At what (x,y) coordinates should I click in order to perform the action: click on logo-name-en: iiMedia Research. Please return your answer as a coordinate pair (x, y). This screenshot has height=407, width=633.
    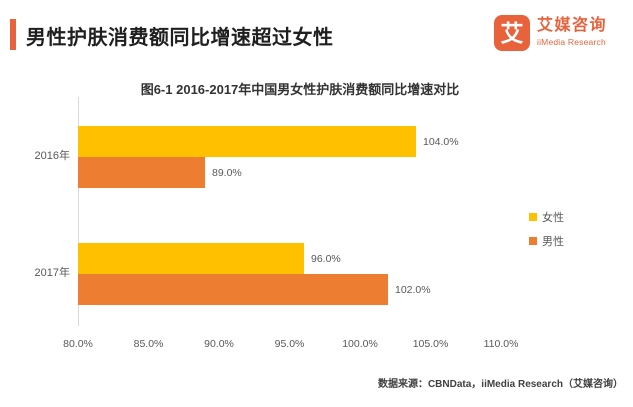
    Looking at the image, I should click on (571, 41).